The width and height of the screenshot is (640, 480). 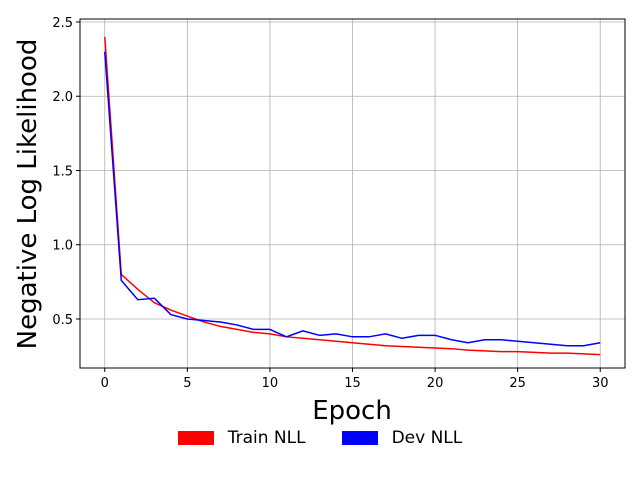 What do you see at coordinates (62, 320) in the screenshot?
I see `y-tick-label: 0.5` at bounding box center [62, 320].